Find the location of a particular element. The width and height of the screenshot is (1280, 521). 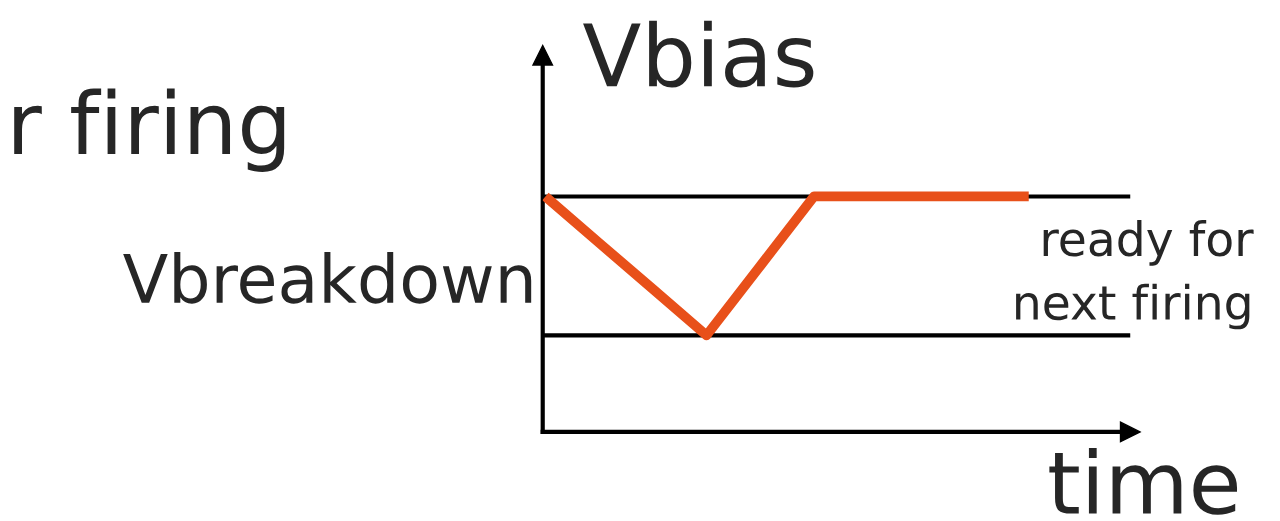

ref-line-label: ready for next firing is located at coordinates (1135, 275).